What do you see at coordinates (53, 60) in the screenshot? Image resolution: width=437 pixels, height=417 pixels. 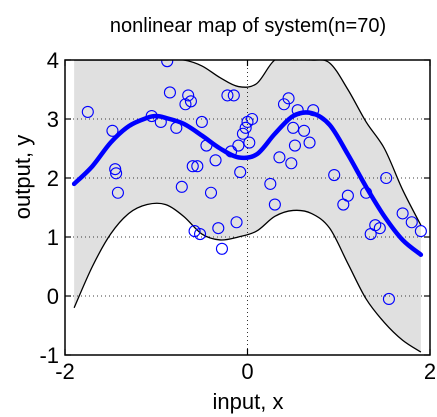 I see `y-tick-label: 4` at bounding box center [53, 60].